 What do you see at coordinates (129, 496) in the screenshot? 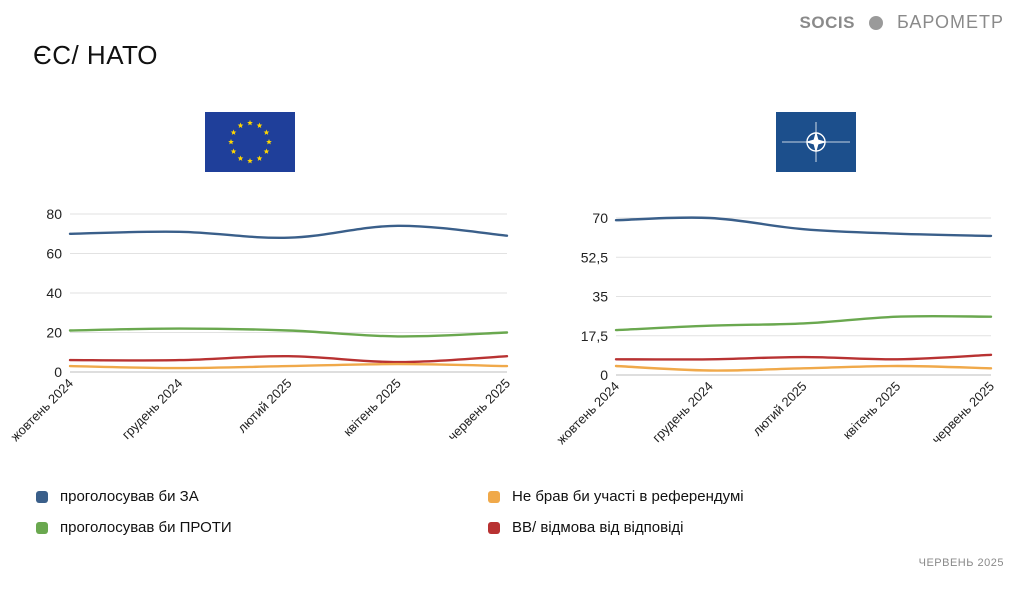
I see `legend-za-label: проголосував би ЗА` at bounding box center [129, 496].